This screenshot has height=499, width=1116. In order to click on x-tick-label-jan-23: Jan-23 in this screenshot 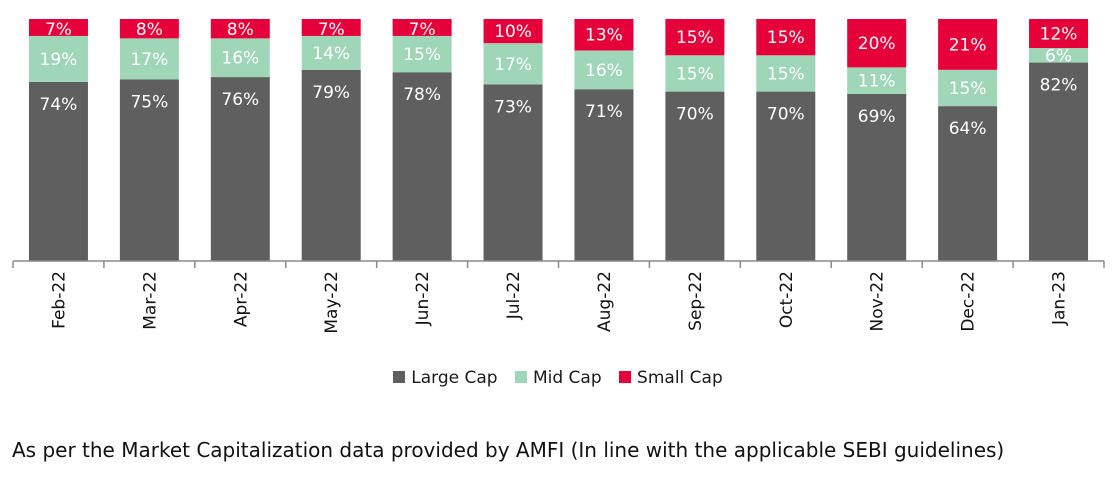, I will do `click(1060, 298)`.